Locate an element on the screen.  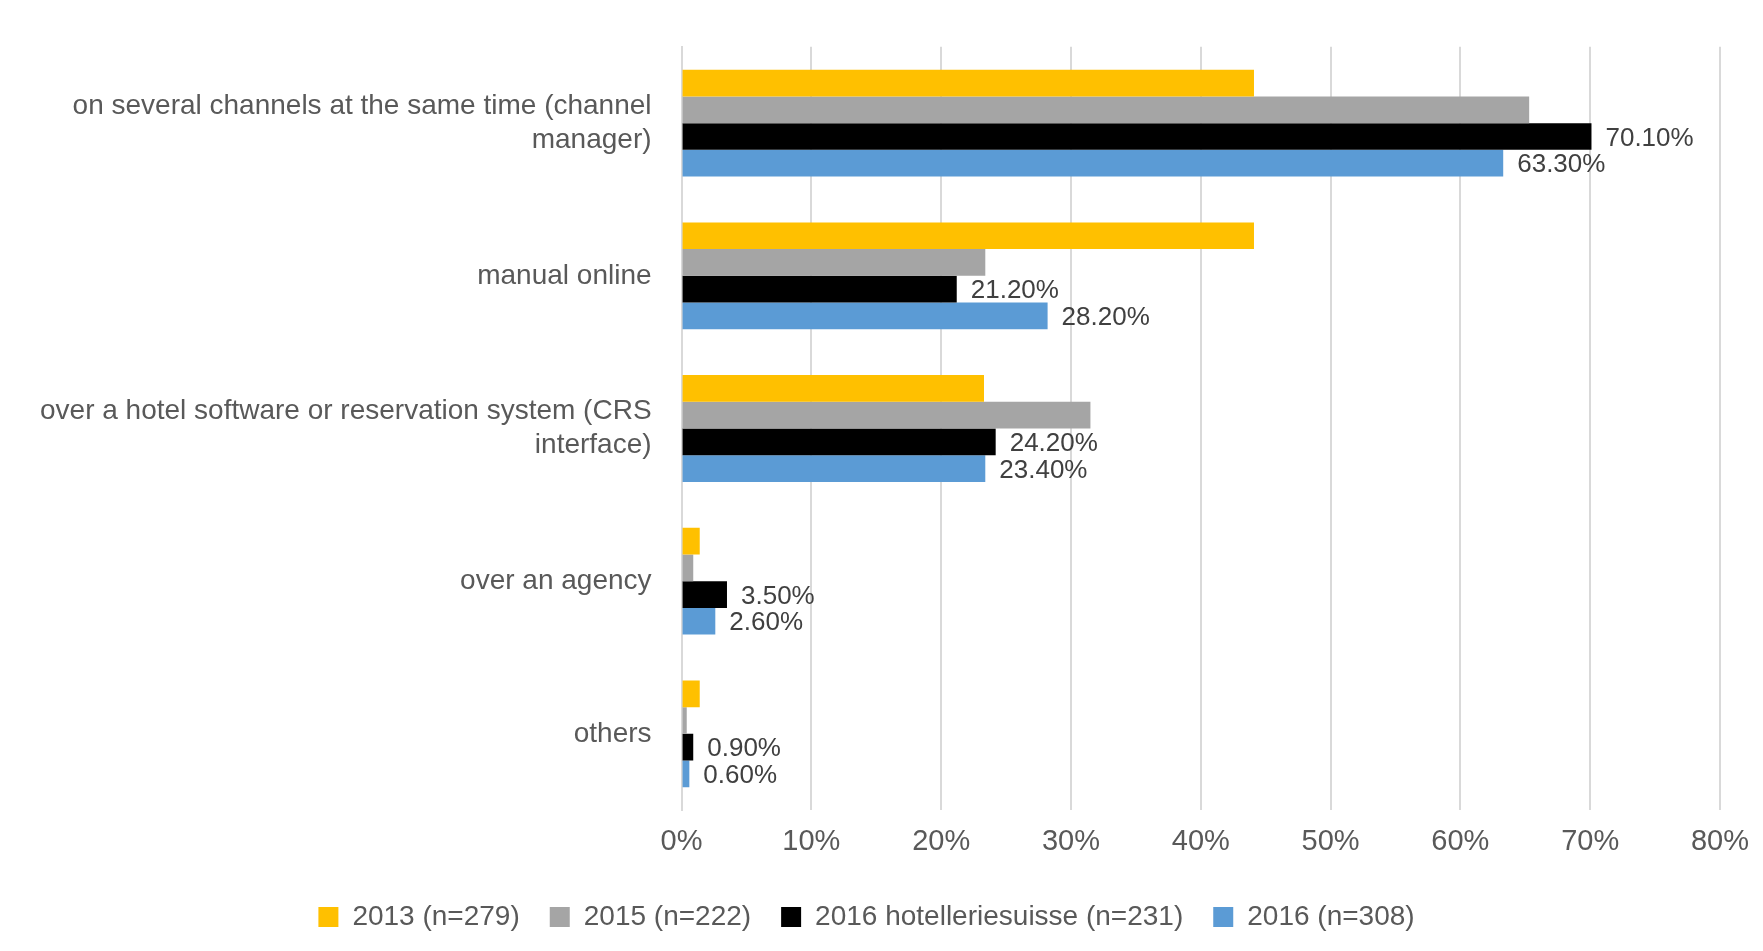
x-tick-label: 20% is located at coordinates (941, 839).